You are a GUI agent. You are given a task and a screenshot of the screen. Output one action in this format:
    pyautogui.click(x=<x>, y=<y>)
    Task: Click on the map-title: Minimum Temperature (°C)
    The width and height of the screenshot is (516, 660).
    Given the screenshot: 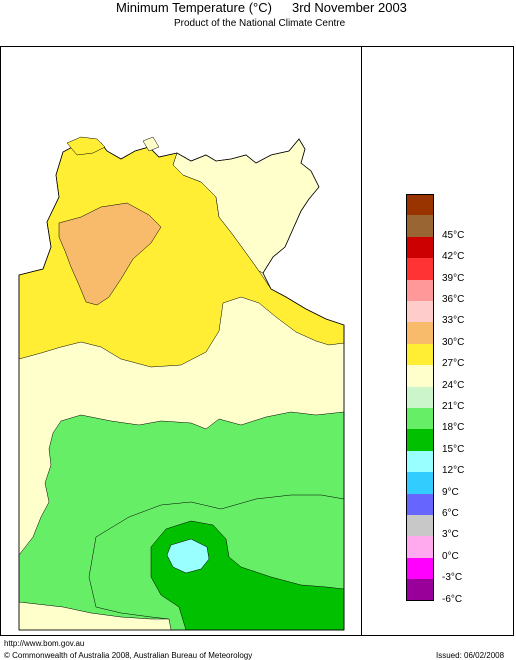 What is the action you would take?
    pyautogui.click(x=194, y=7)
    